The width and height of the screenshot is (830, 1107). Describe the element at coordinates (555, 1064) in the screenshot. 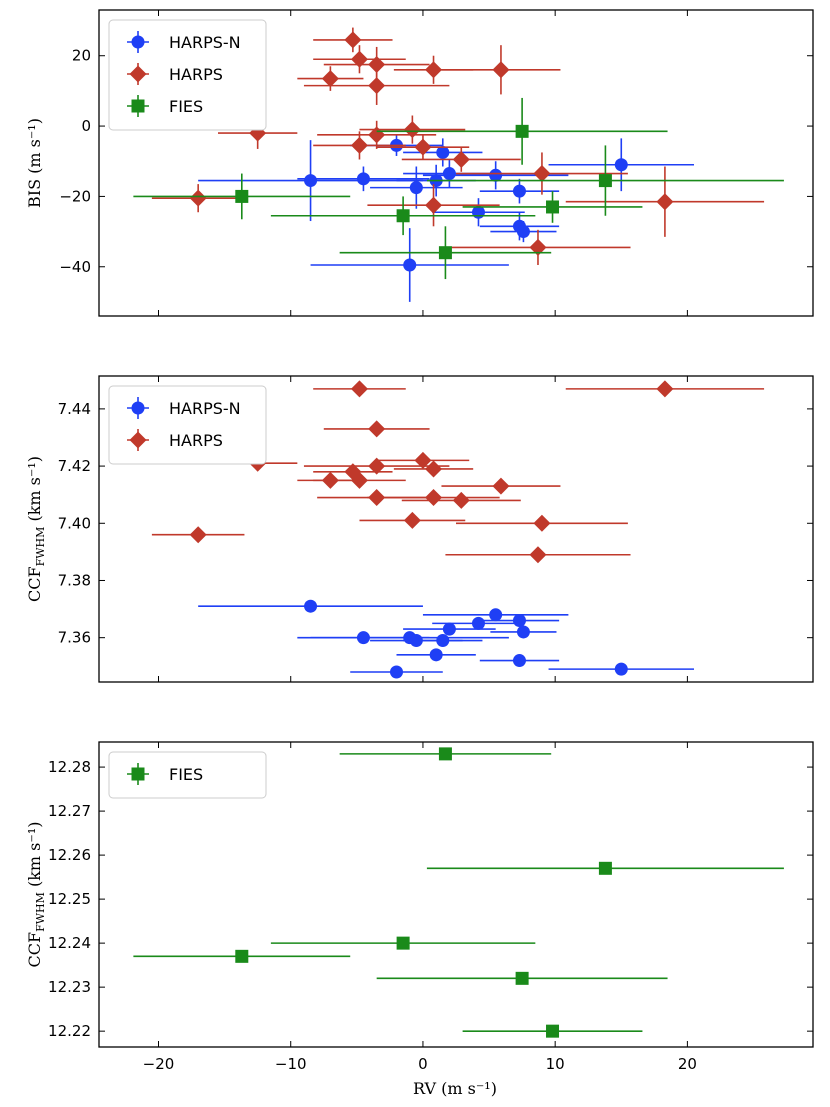

I see `x-tick-label: 10` at that location.